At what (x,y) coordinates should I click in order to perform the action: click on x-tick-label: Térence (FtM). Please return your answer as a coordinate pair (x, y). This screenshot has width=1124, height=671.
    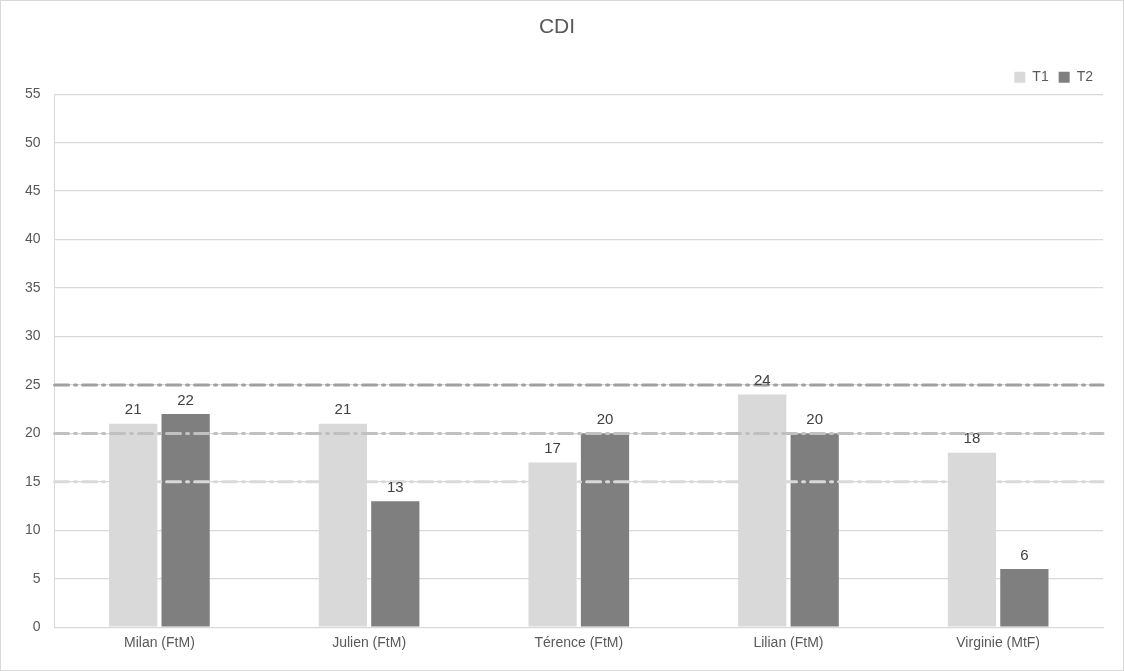
    Looking at the image, I should click on (579, 642).